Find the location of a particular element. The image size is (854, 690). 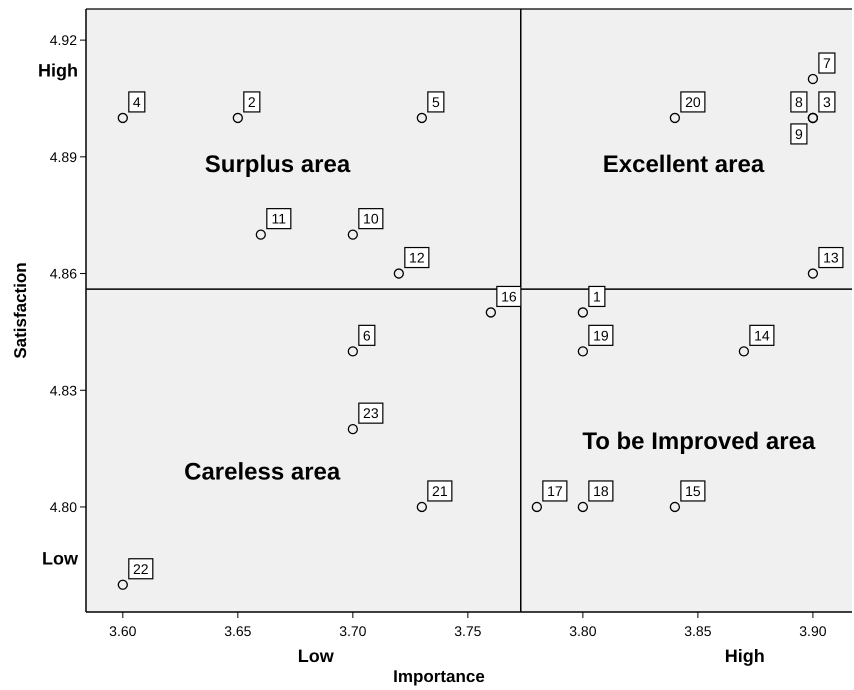

annotation: 13 is located at coordinates (831, 258).